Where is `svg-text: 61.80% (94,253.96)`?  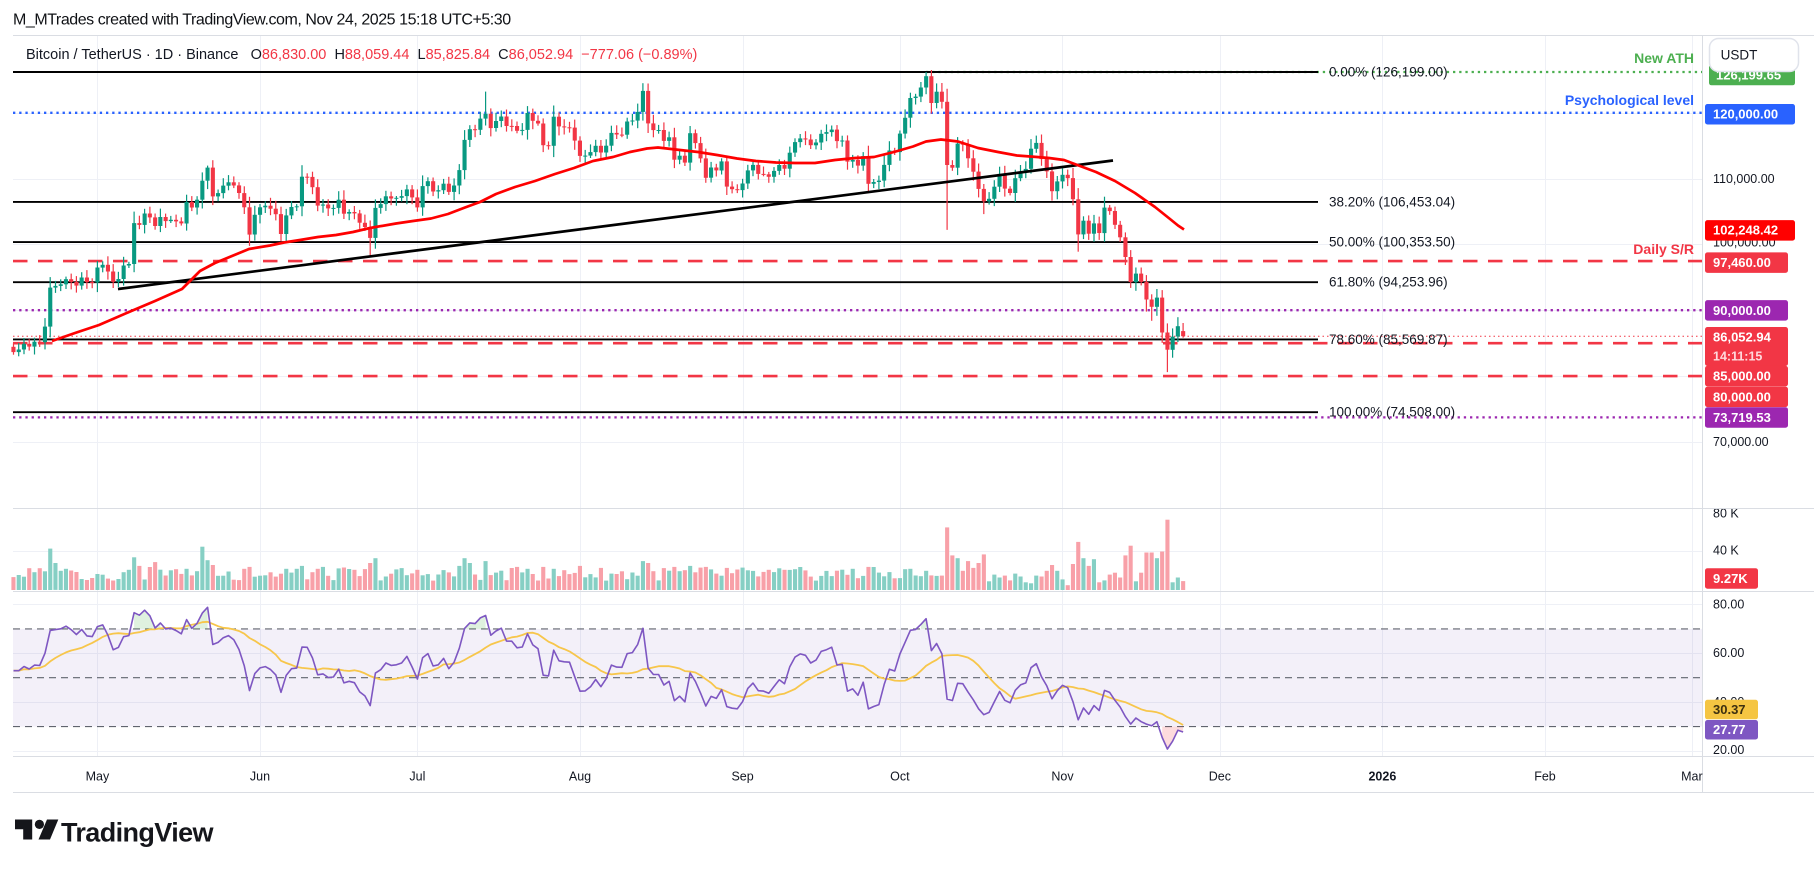 svg-text: 61.80% (94,253.96) is located at coordinates (1388, 282).